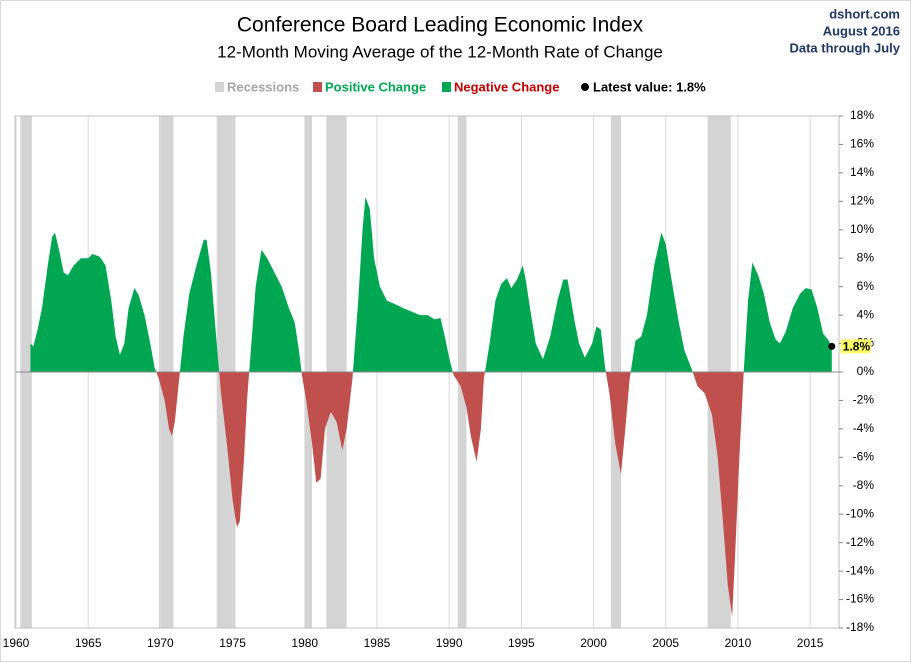 The image size is (911, 662). What do you see at coordinates (866, 286) in the screenshot?
I see `y-tick-label: 6%` at bounding box center [866, 286].